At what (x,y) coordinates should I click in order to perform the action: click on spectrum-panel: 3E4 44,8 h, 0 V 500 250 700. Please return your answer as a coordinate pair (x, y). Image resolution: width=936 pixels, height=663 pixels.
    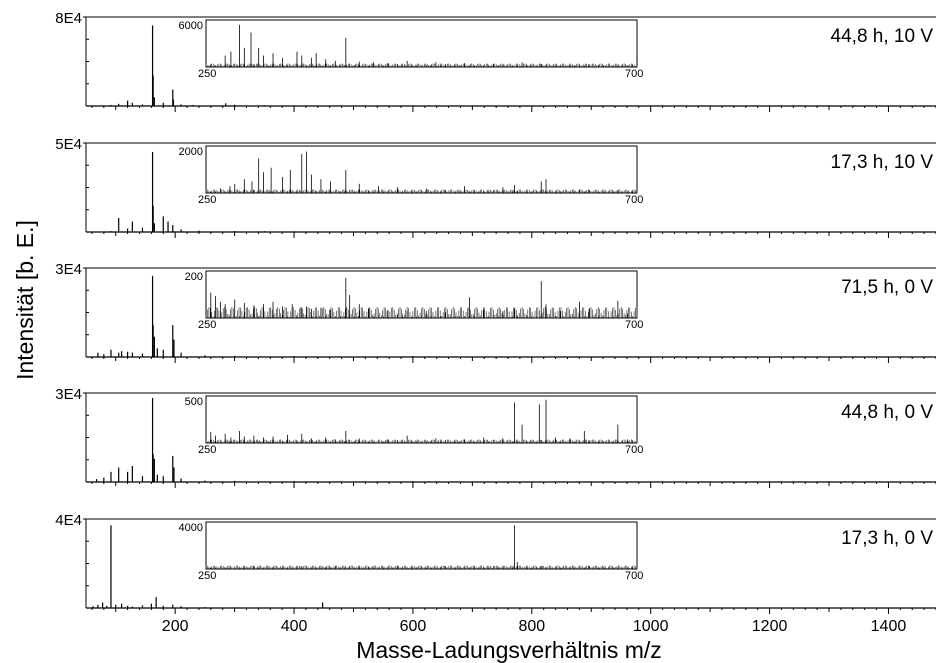
    Looking at the image, I should click on (495, 437).